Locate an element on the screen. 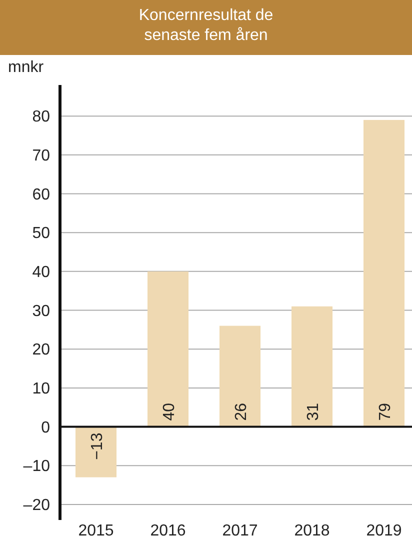  y-tick-label: 20 is located at coordinates (41, 350).